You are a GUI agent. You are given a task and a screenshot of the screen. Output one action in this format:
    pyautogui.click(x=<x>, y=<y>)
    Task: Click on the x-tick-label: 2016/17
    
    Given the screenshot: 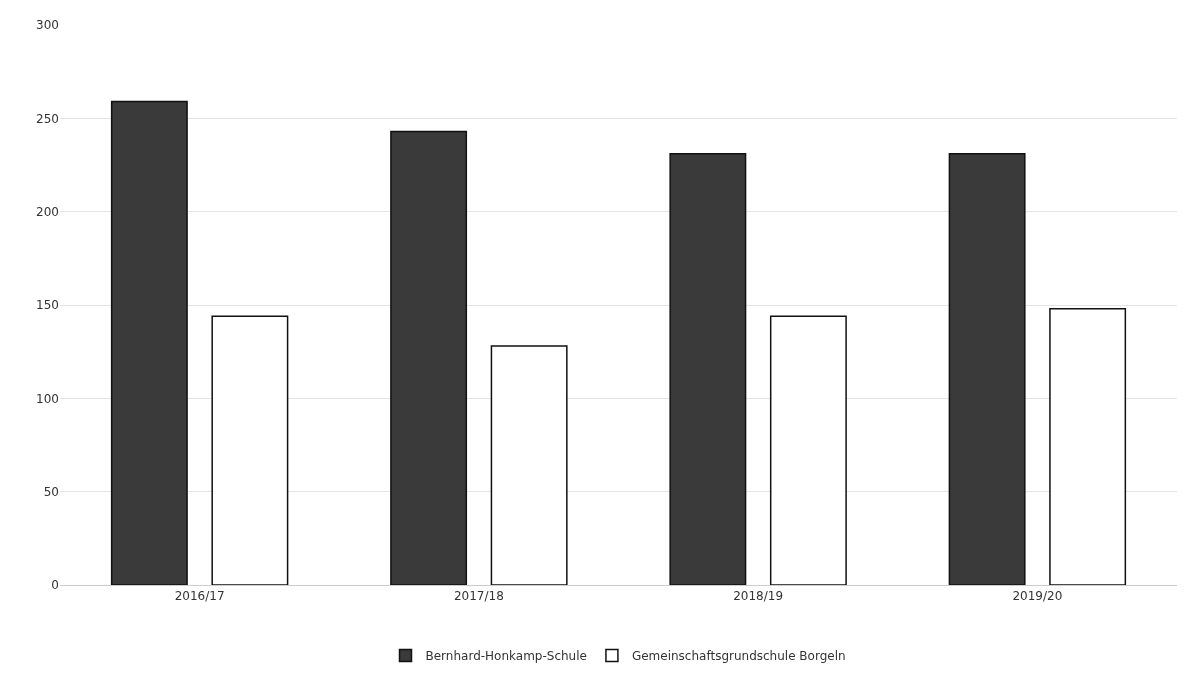 What is the action you would take?
    pyautogui.click(x=199, y=596)
    